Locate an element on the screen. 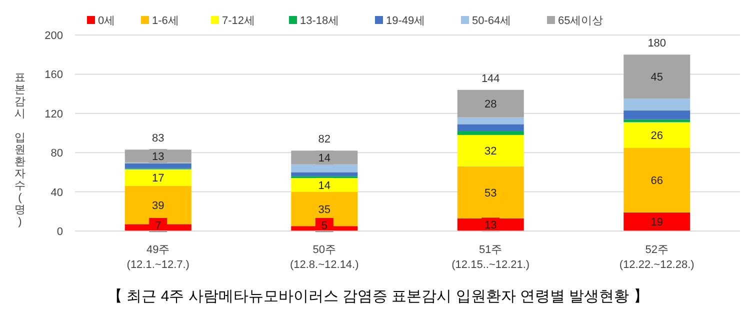 The image size is (756, 313). data-label: 26 is located at coordinates (656, 136).